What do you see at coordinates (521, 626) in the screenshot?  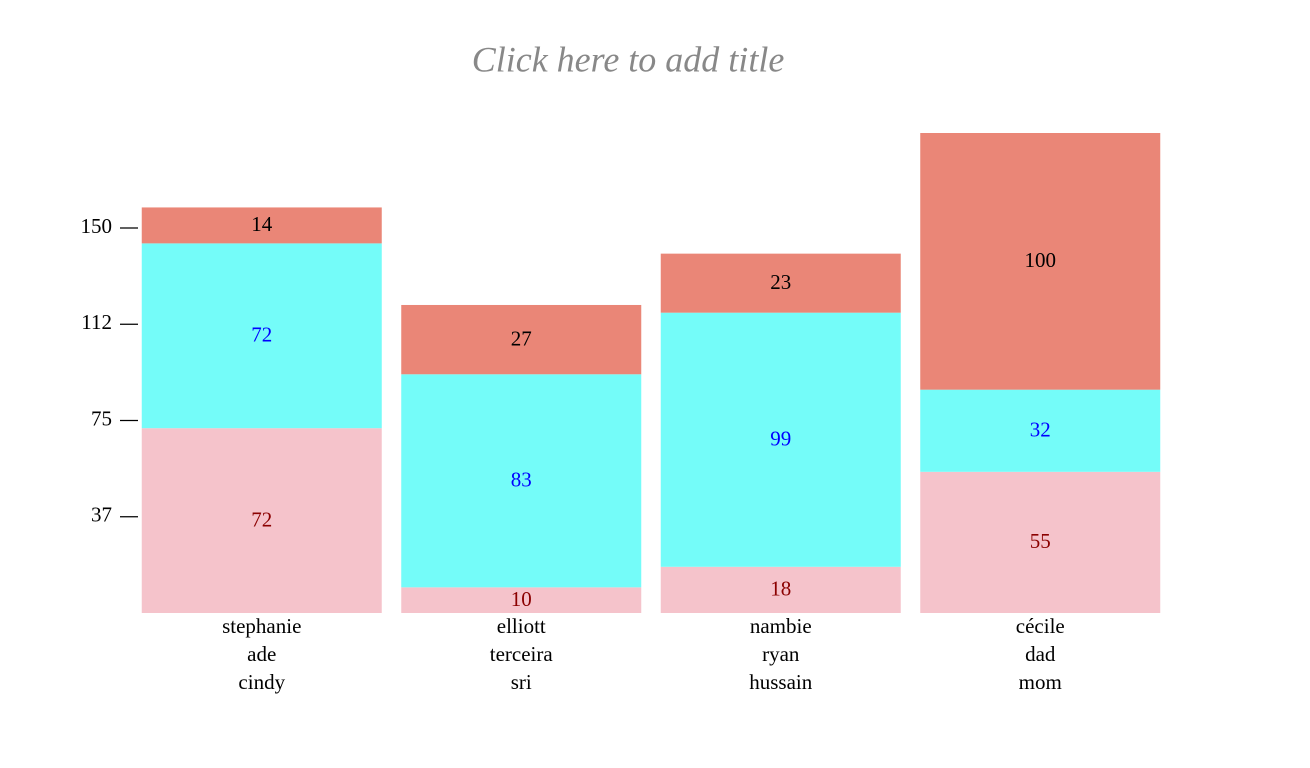 I see `x-tick-label: elliott` at bounding box center [521, 626].